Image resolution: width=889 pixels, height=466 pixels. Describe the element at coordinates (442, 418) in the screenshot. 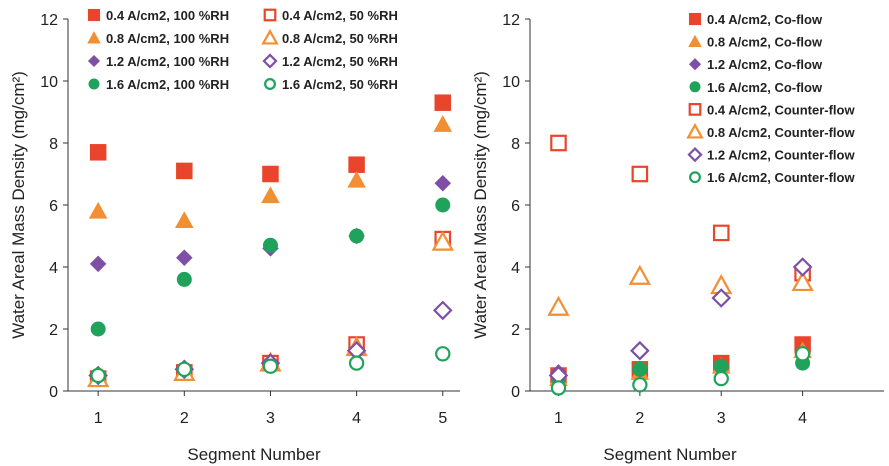

I see `x-tick-label: 5` at that location.